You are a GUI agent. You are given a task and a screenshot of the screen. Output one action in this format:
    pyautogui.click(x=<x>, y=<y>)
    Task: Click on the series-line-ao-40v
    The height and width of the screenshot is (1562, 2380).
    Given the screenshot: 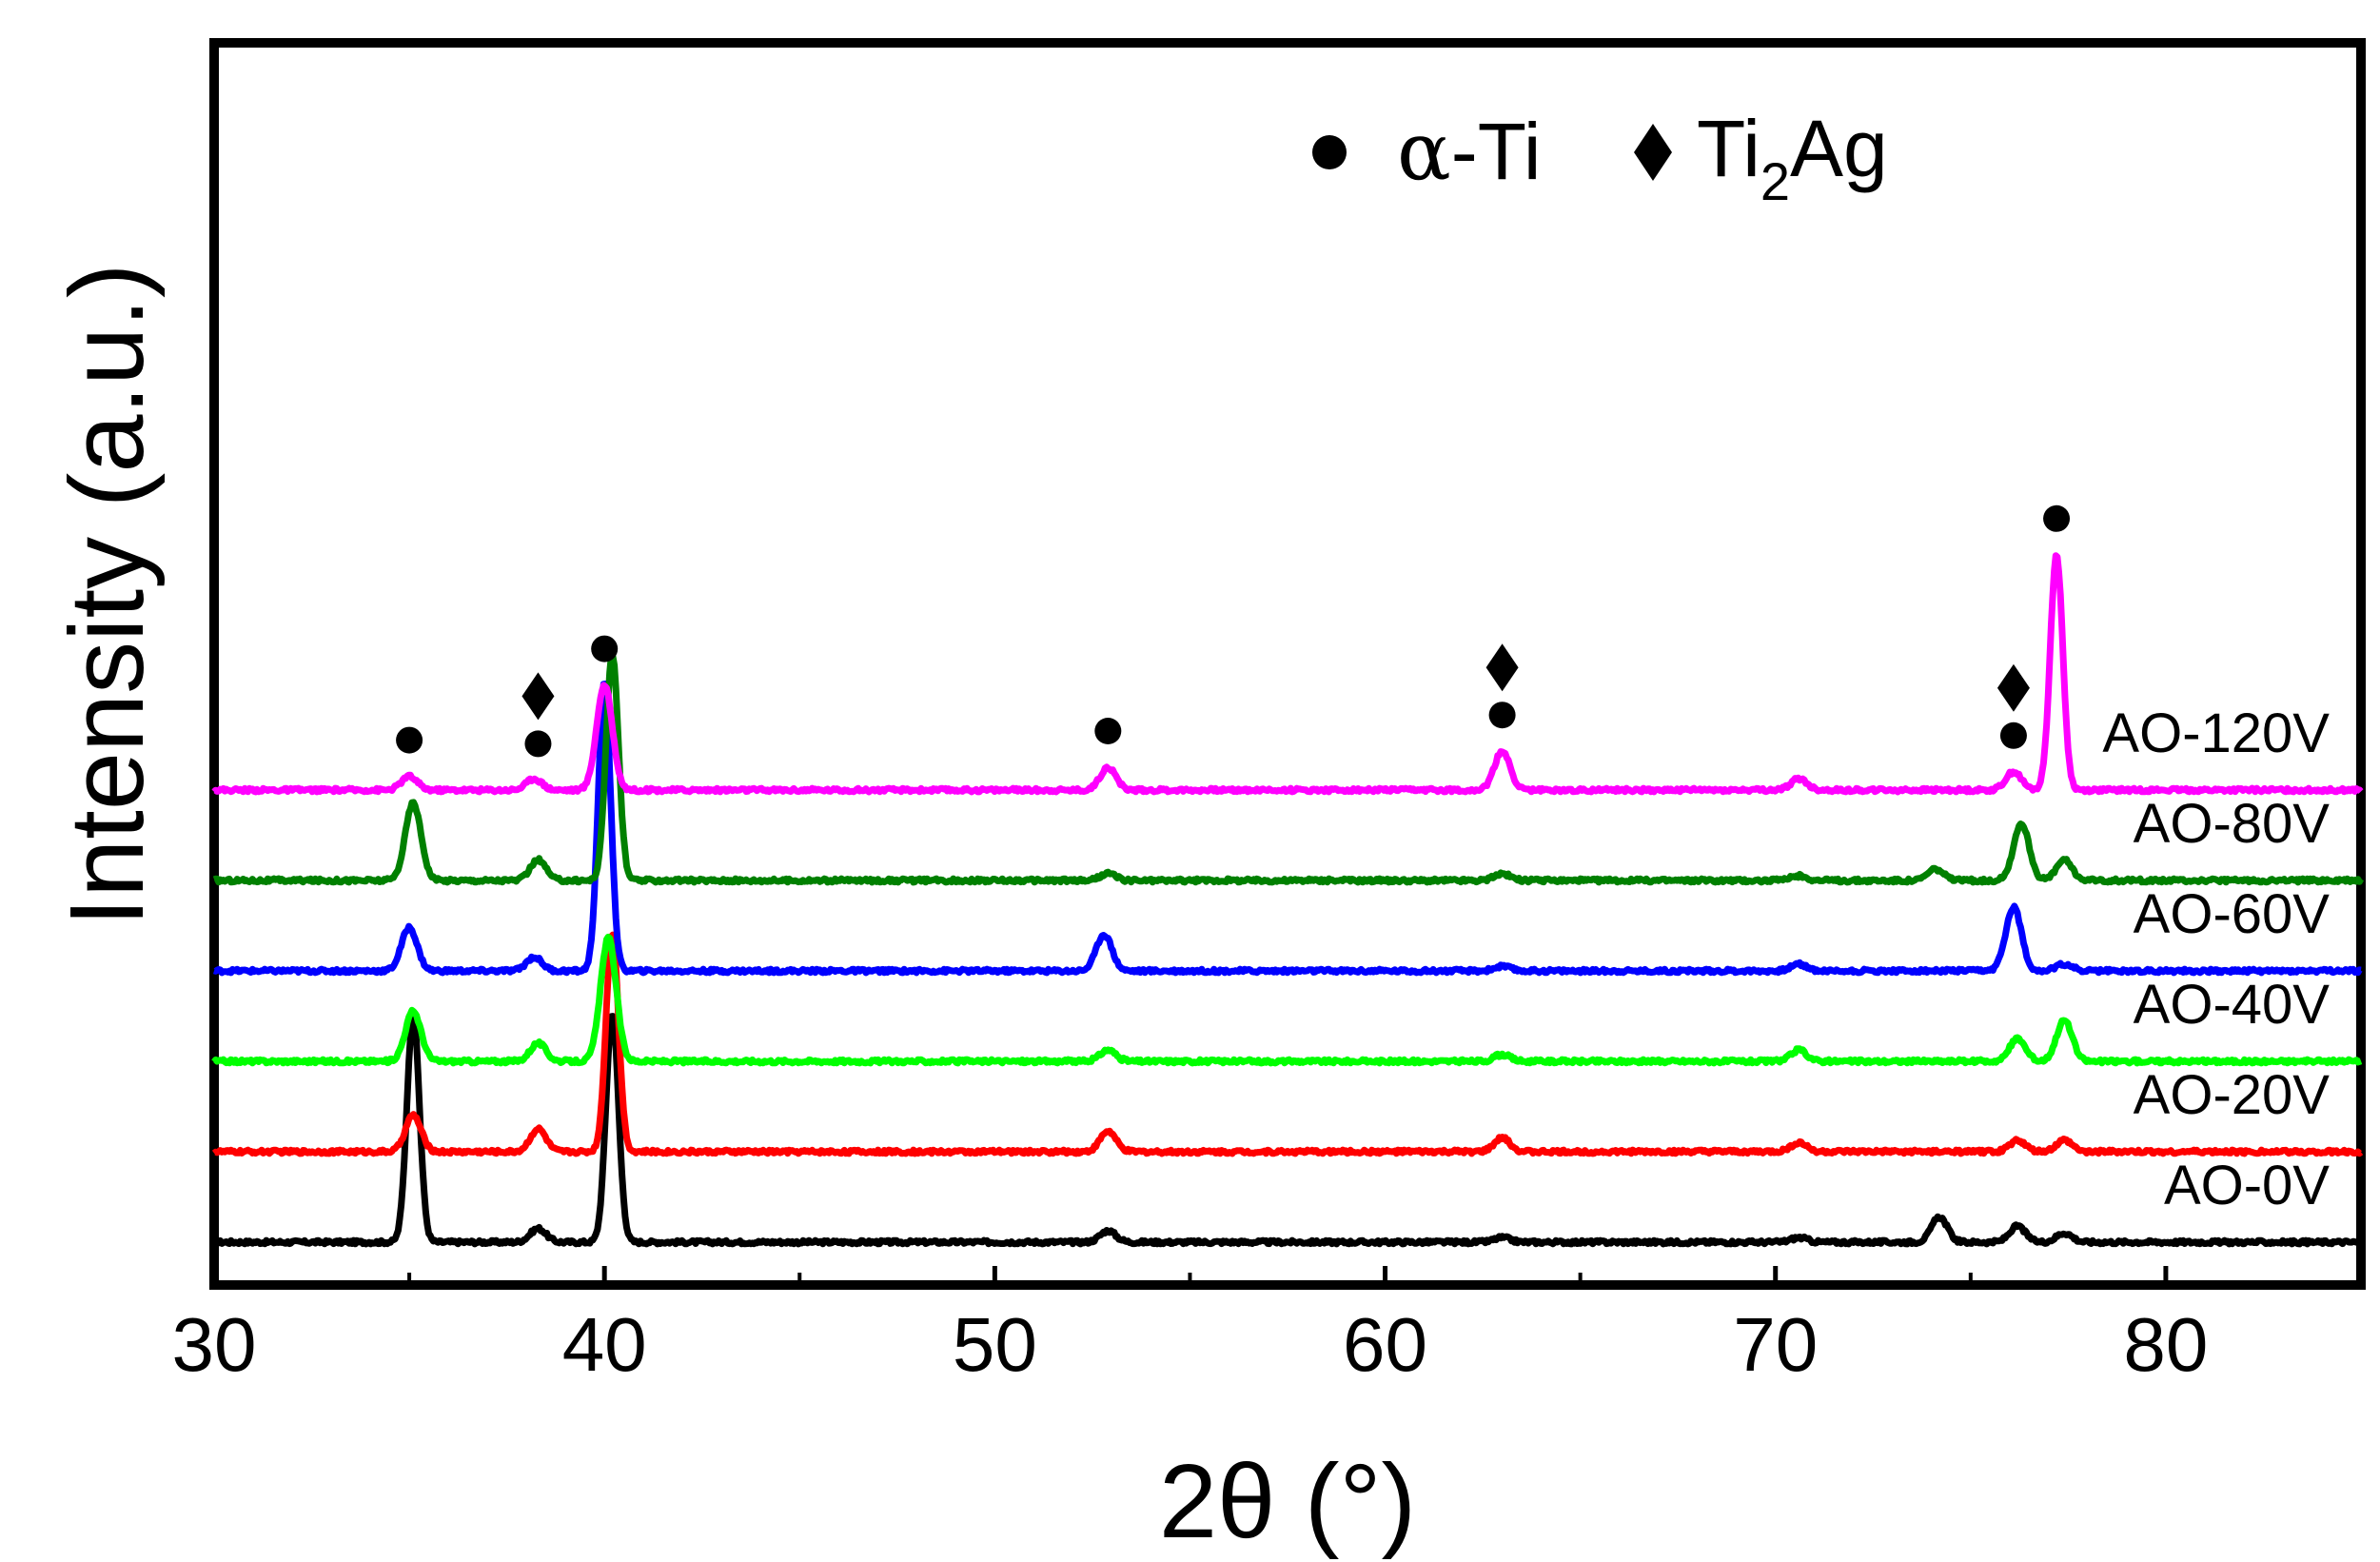 What is the action you would take?
    pyautogui.click(x=1287, y=1000)
    